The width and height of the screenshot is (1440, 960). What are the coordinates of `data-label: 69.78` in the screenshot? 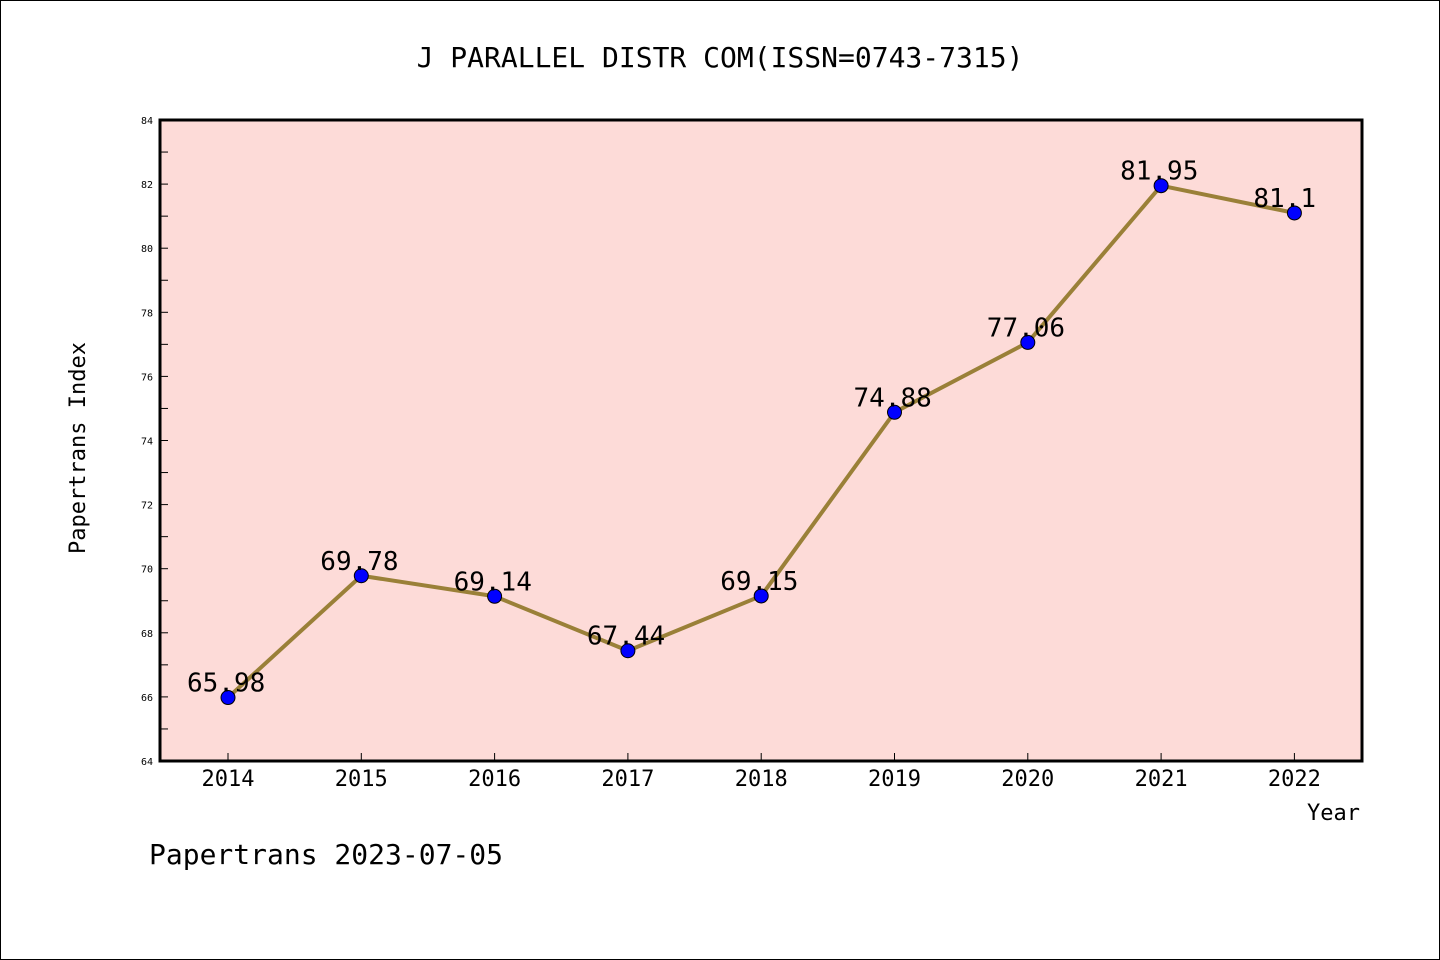 It's located at (359, 562).